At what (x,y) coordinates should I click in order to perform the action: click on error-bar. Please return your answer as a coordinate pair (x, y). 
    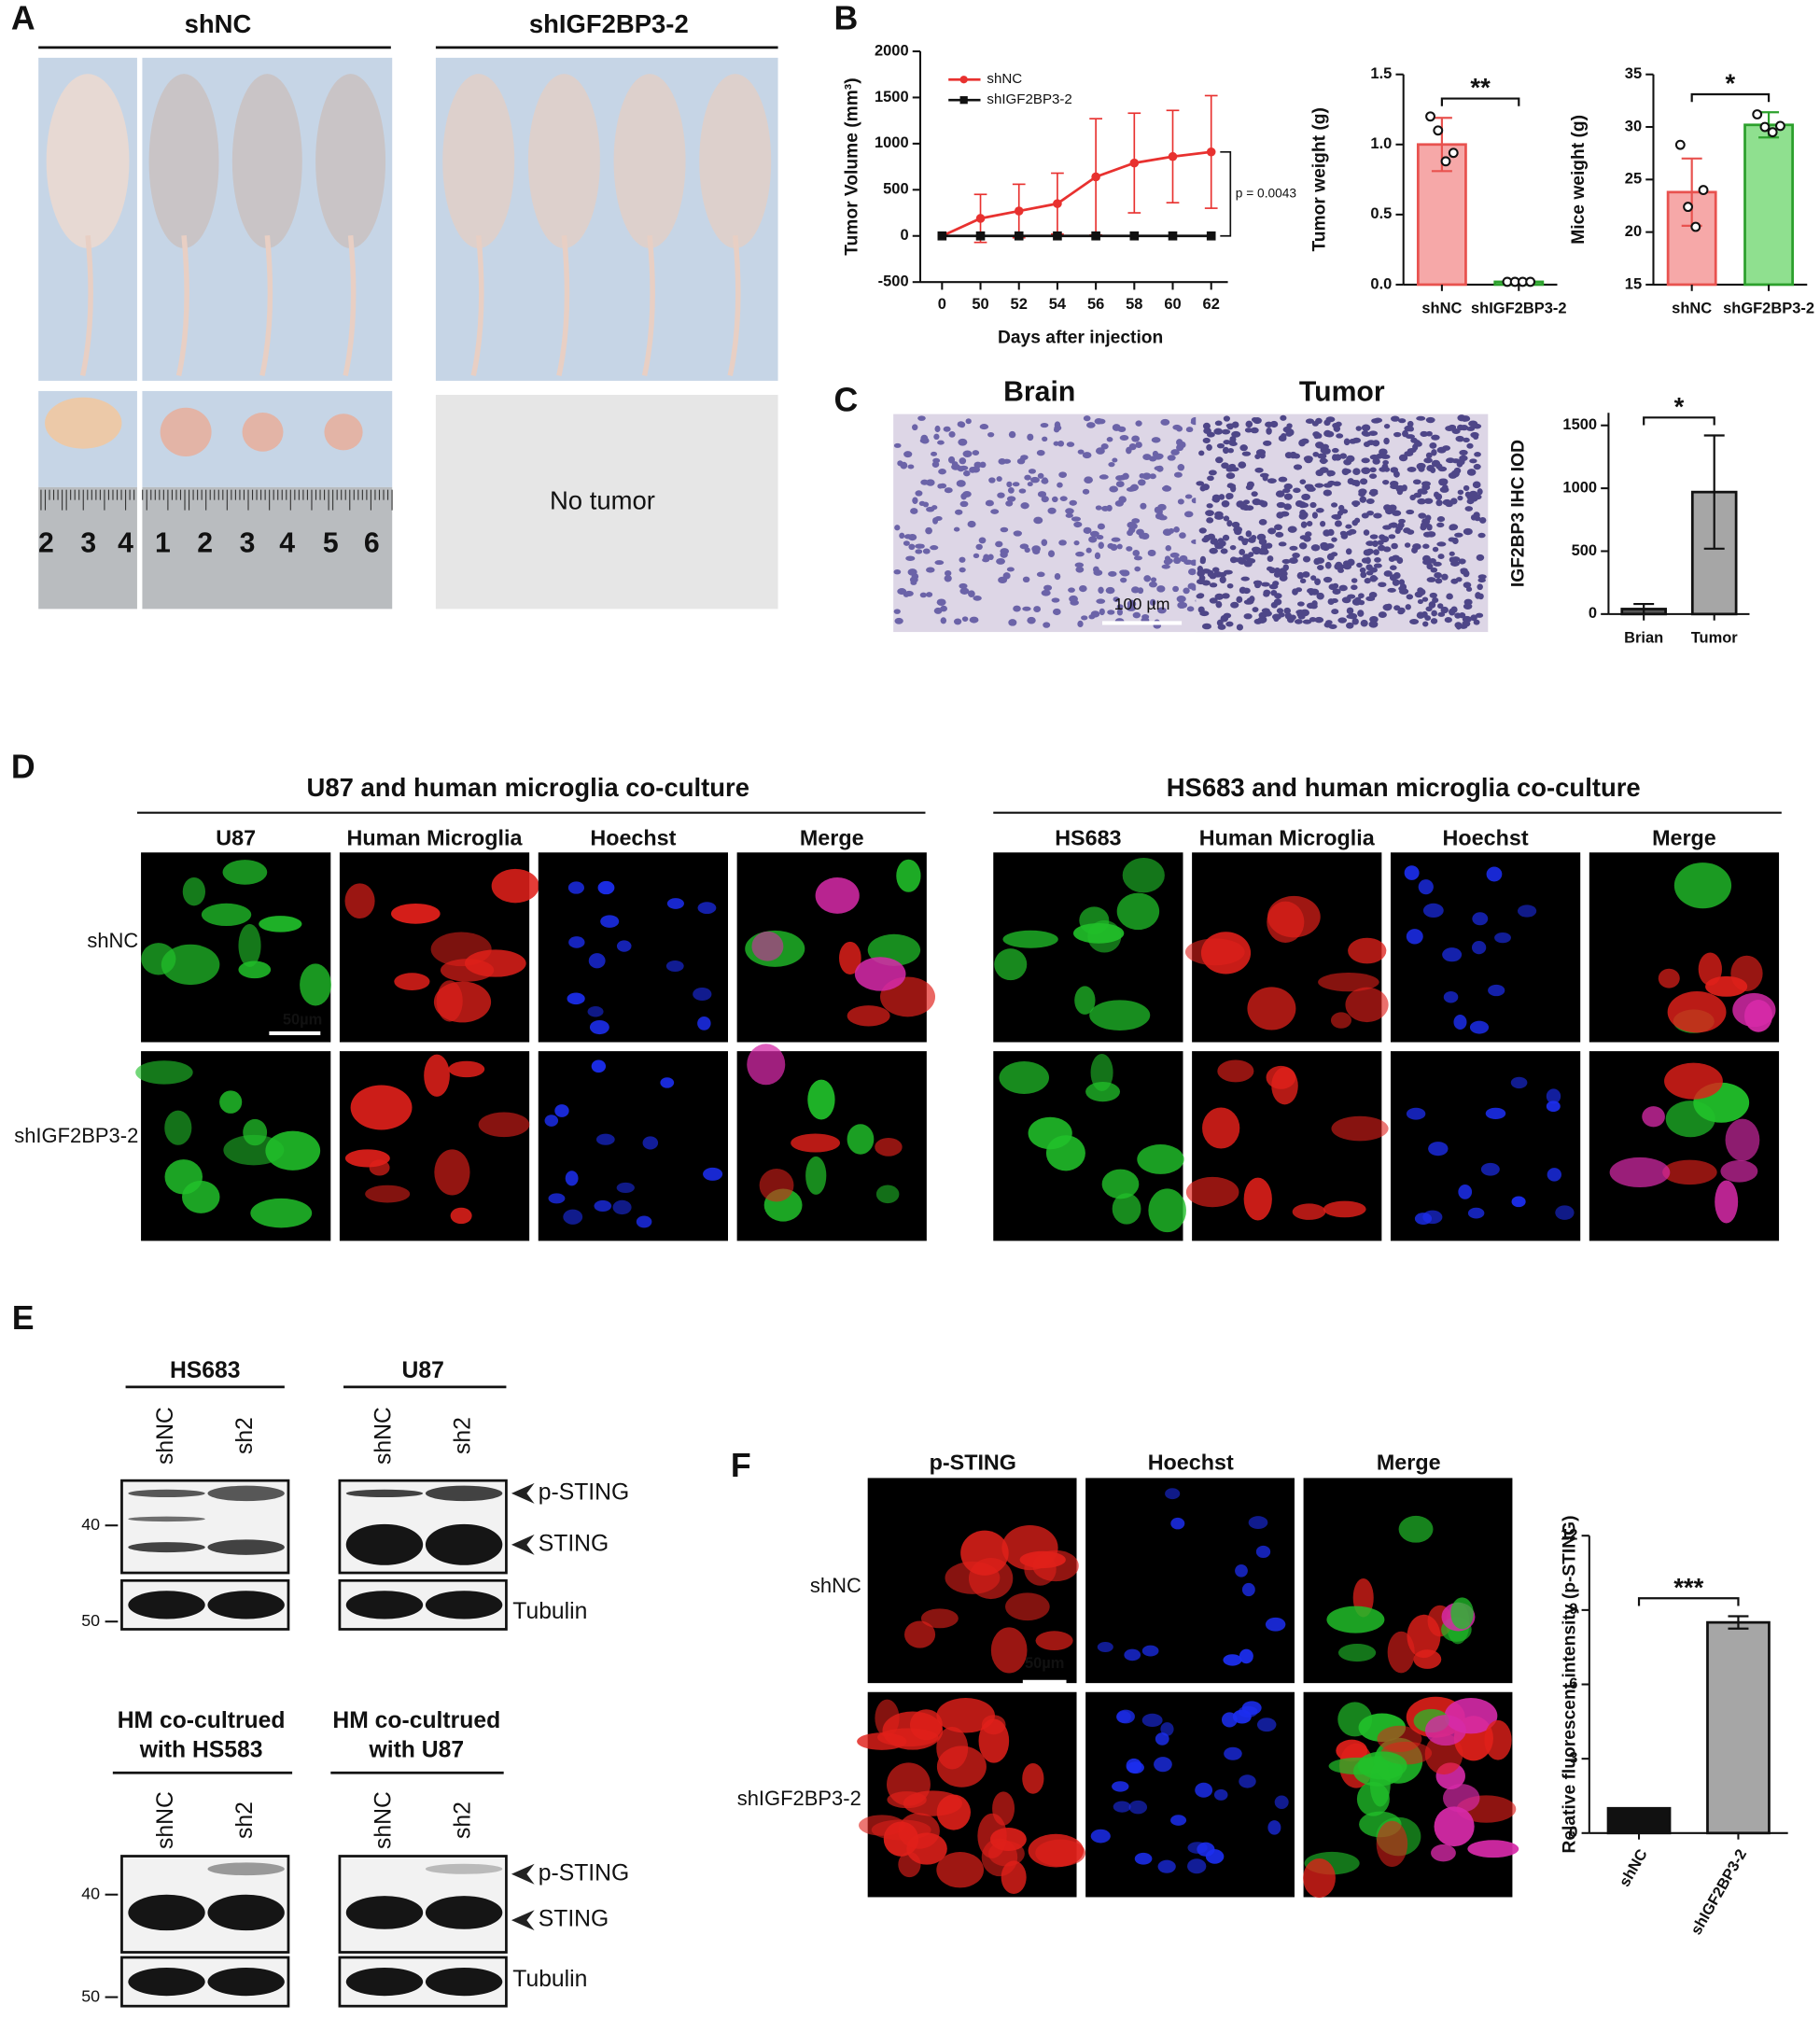
    Looking at the image, I should click on (1738, 1622).